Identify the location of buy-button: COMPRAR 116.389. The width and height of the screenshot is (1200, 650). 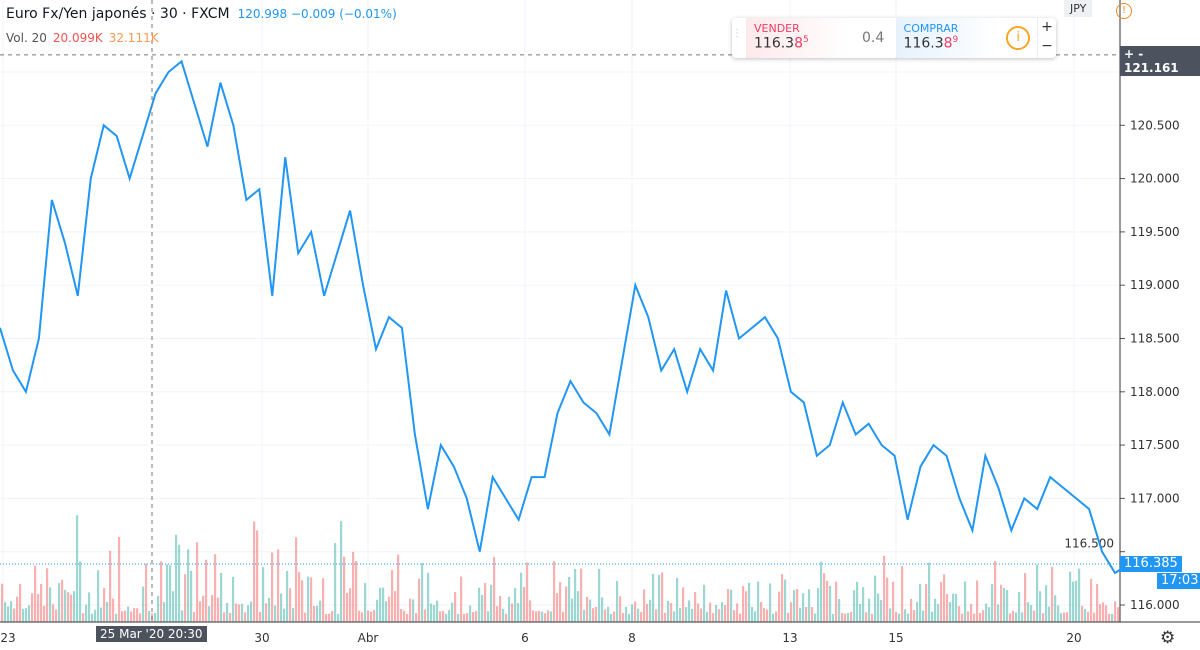
(947, 38).